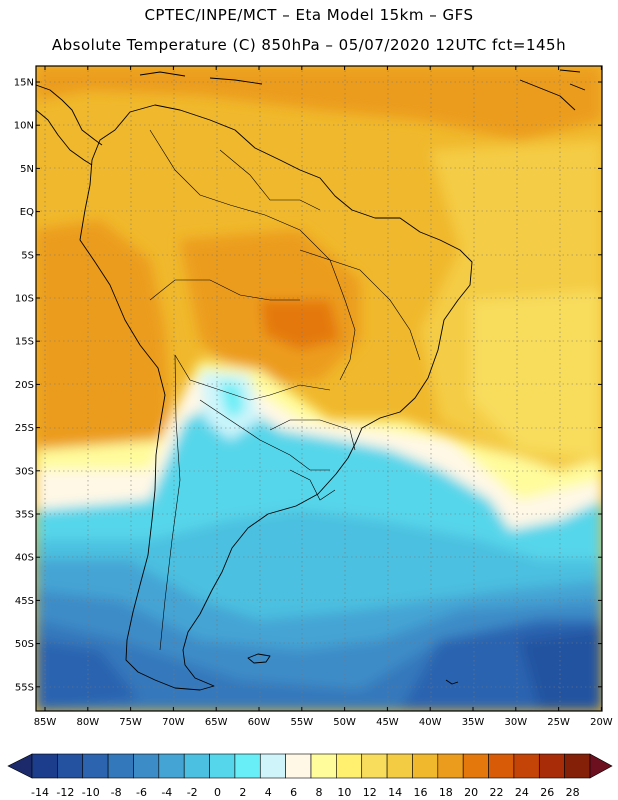 The width and height of the screenshot is (618, 800). What do you see at coordinates (24, 558) in the screenshot?
I see `lat-label: 40S` at bounding box center [24, 558].